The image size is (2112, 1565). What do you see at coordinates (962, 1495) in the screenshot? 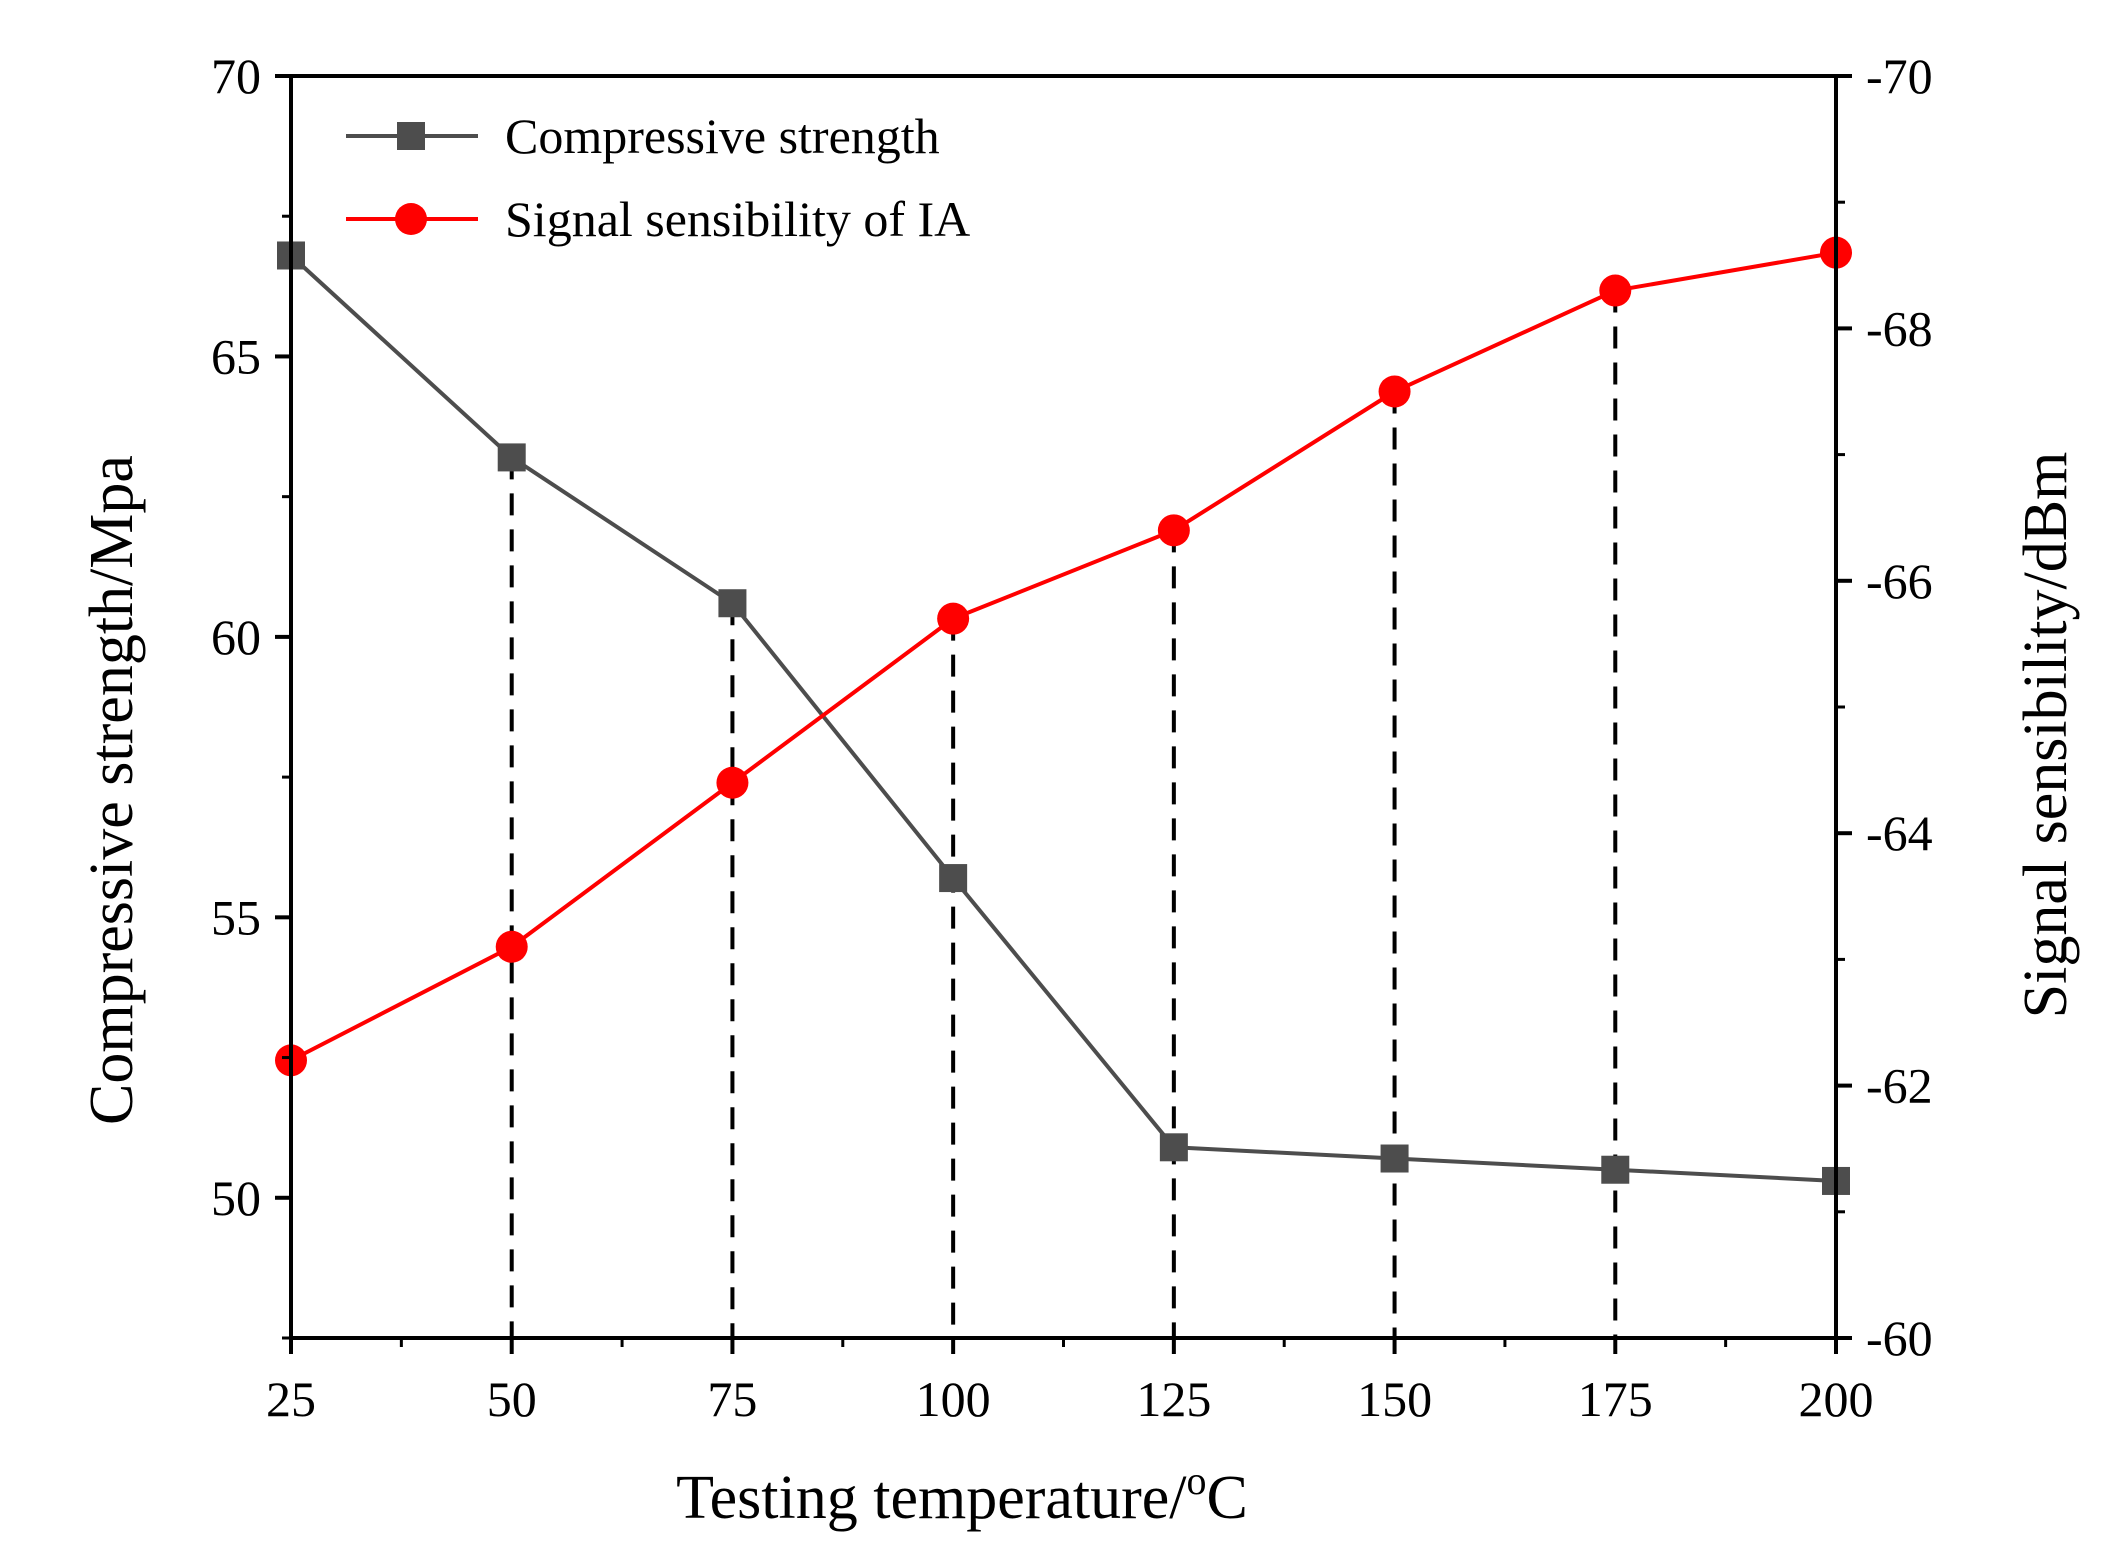
I see `x-axis-title: Testing temperature/oC` at bounding box center [962, 1495].